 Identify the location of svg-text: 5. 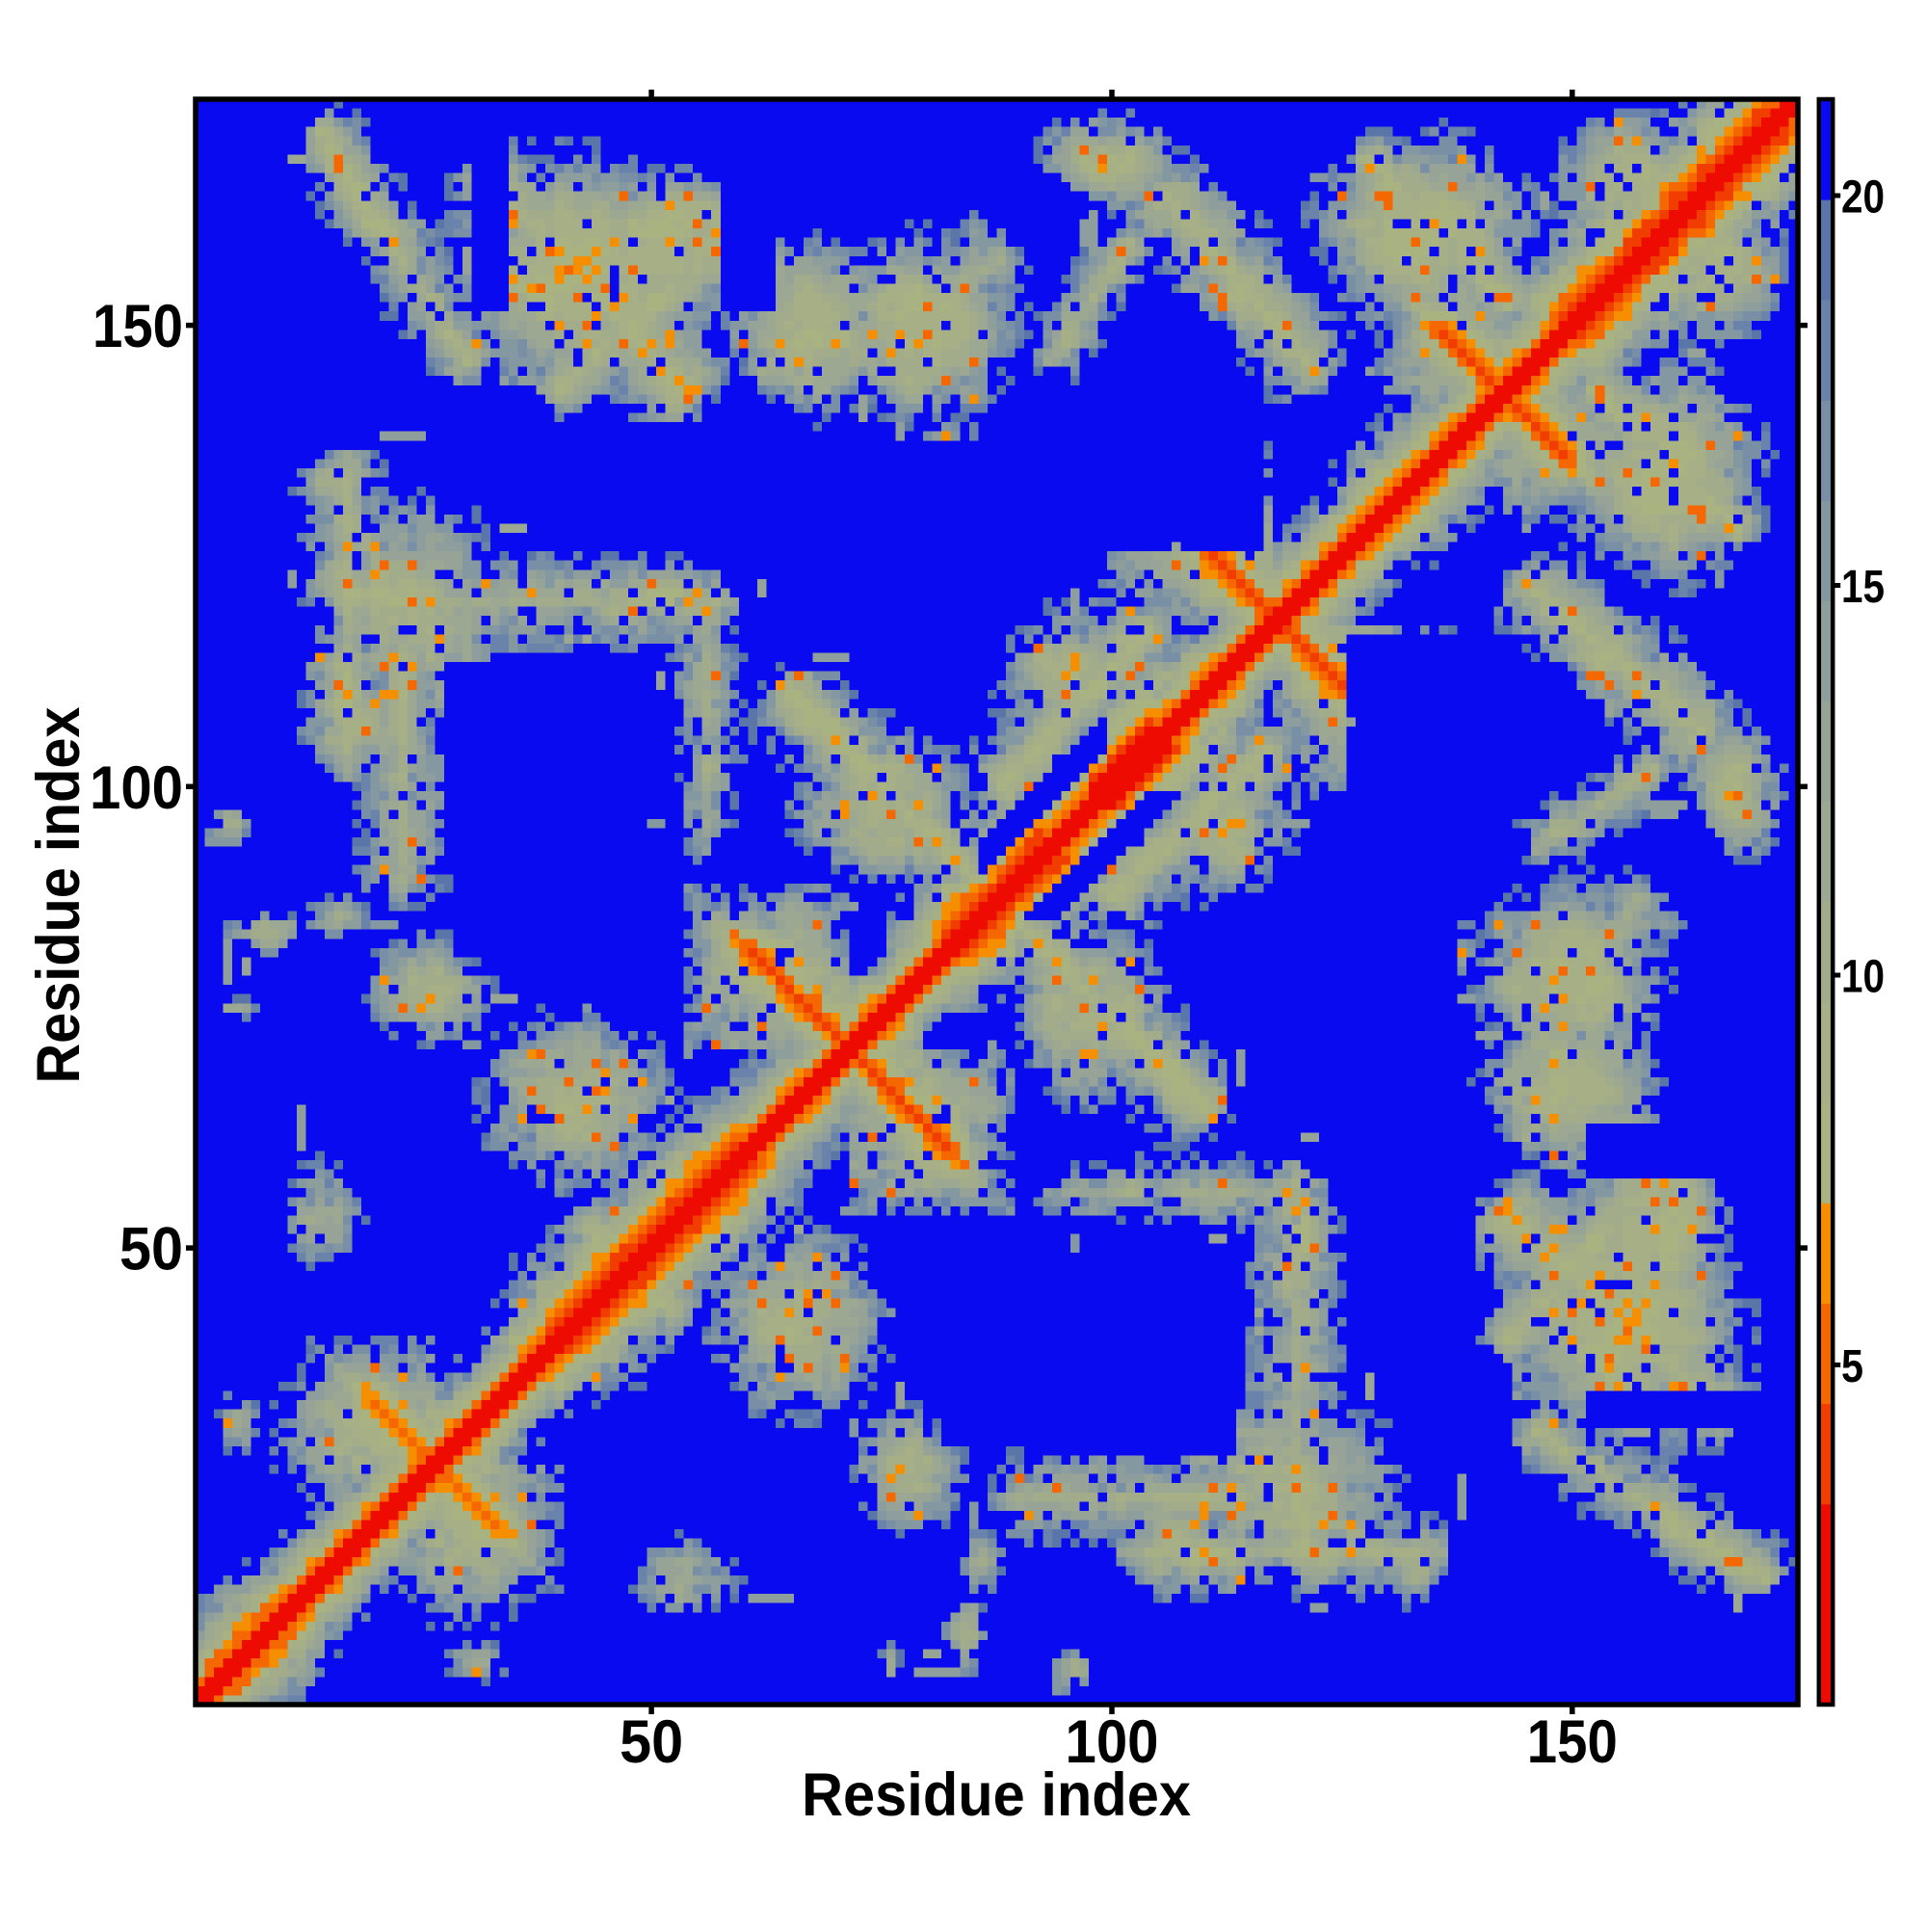
(1852, 1366).